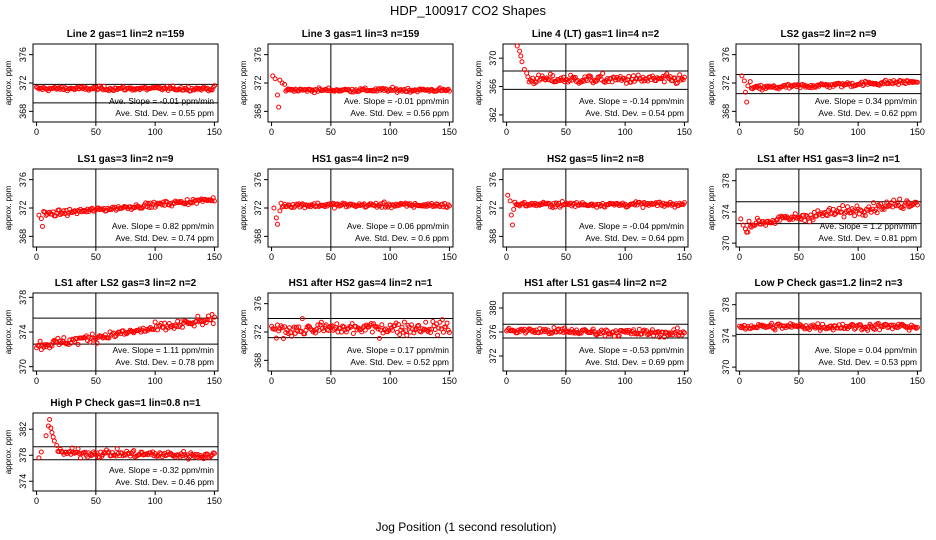 The width and height of the screenshot is (936, 540). What do you see at coordinates (23, 179) in the screenshot?
I see `y-tick-label: 376` at bounding box center [23, 179].